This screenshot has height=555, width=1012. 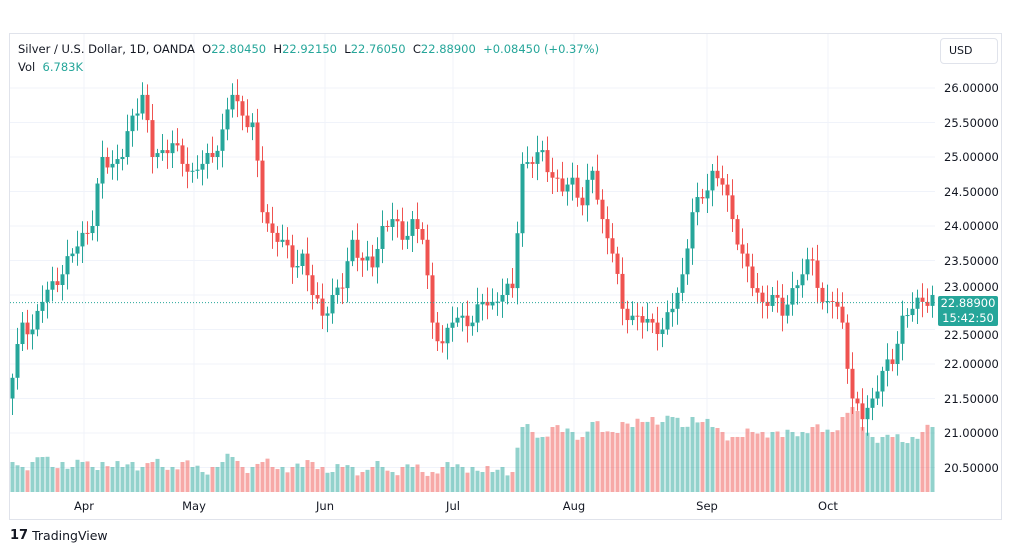 I want to click on currency-button: USD, so click(x=969, y=51).